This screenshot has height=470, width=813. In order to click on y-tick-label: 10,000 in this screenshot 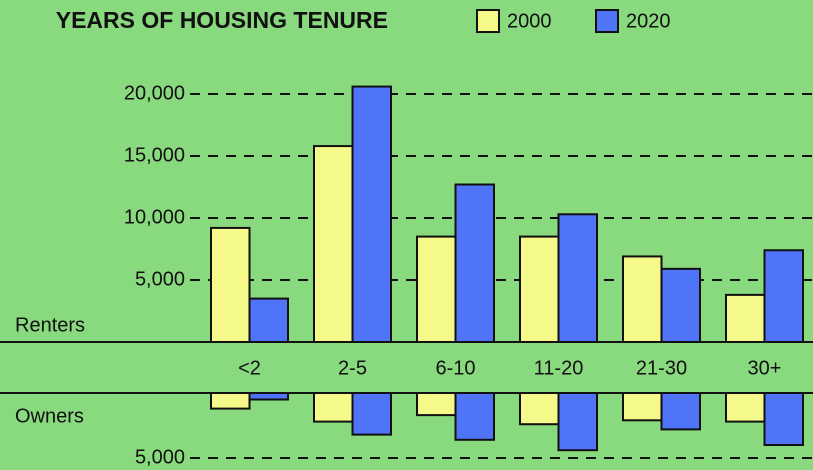, I will do `click(154, 217)`.